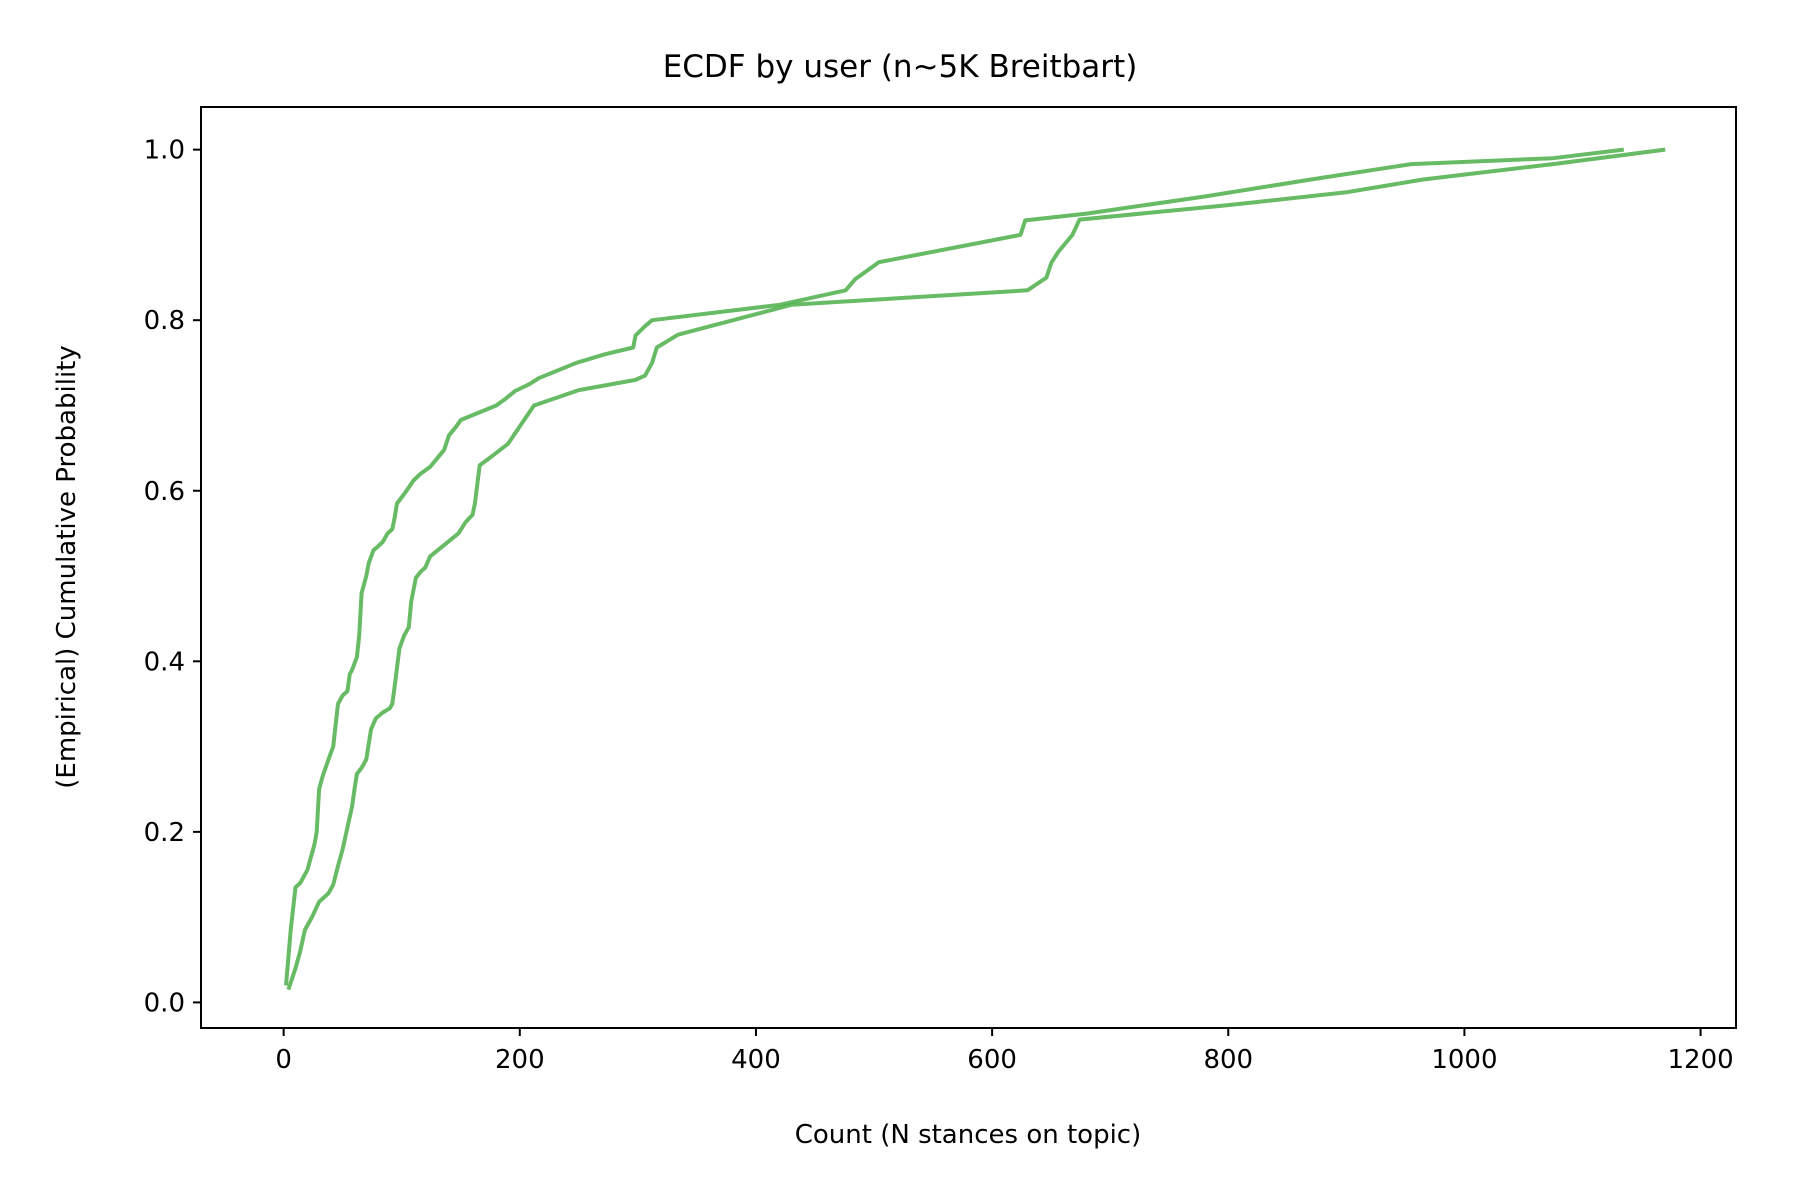 The width and height of the screenshot is (1800, 1200). Describe the element at coordinates (164, 833) in the screenshot. I see `y-tick-label: 0.2` at that location.